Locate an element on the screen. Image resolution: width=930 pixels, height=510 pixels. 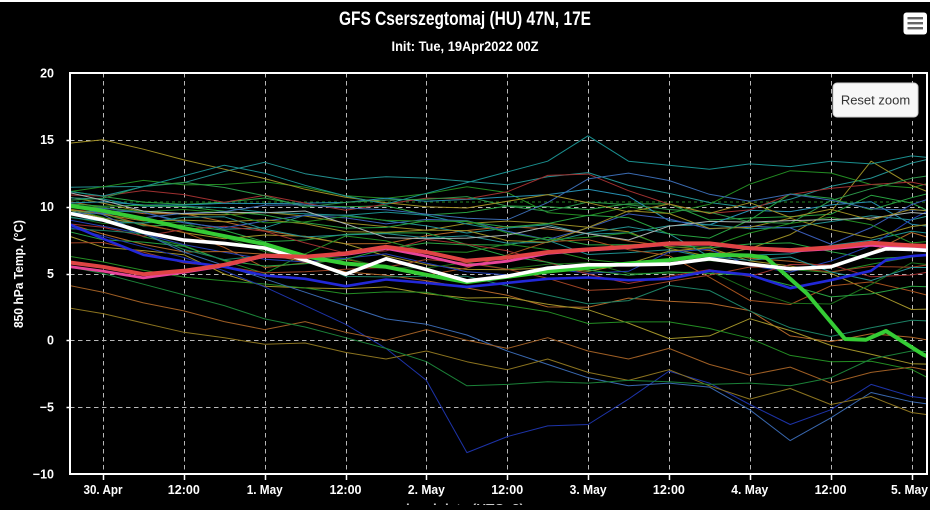
svg-text: 1. May is located at coordinates (265, 490).